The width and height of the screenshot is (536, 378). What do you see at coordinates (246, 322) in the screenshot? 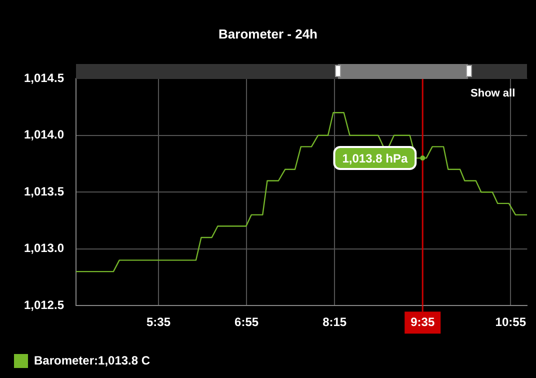
I see `x-tick-label: 6:55` at bounding box center [246, 322].